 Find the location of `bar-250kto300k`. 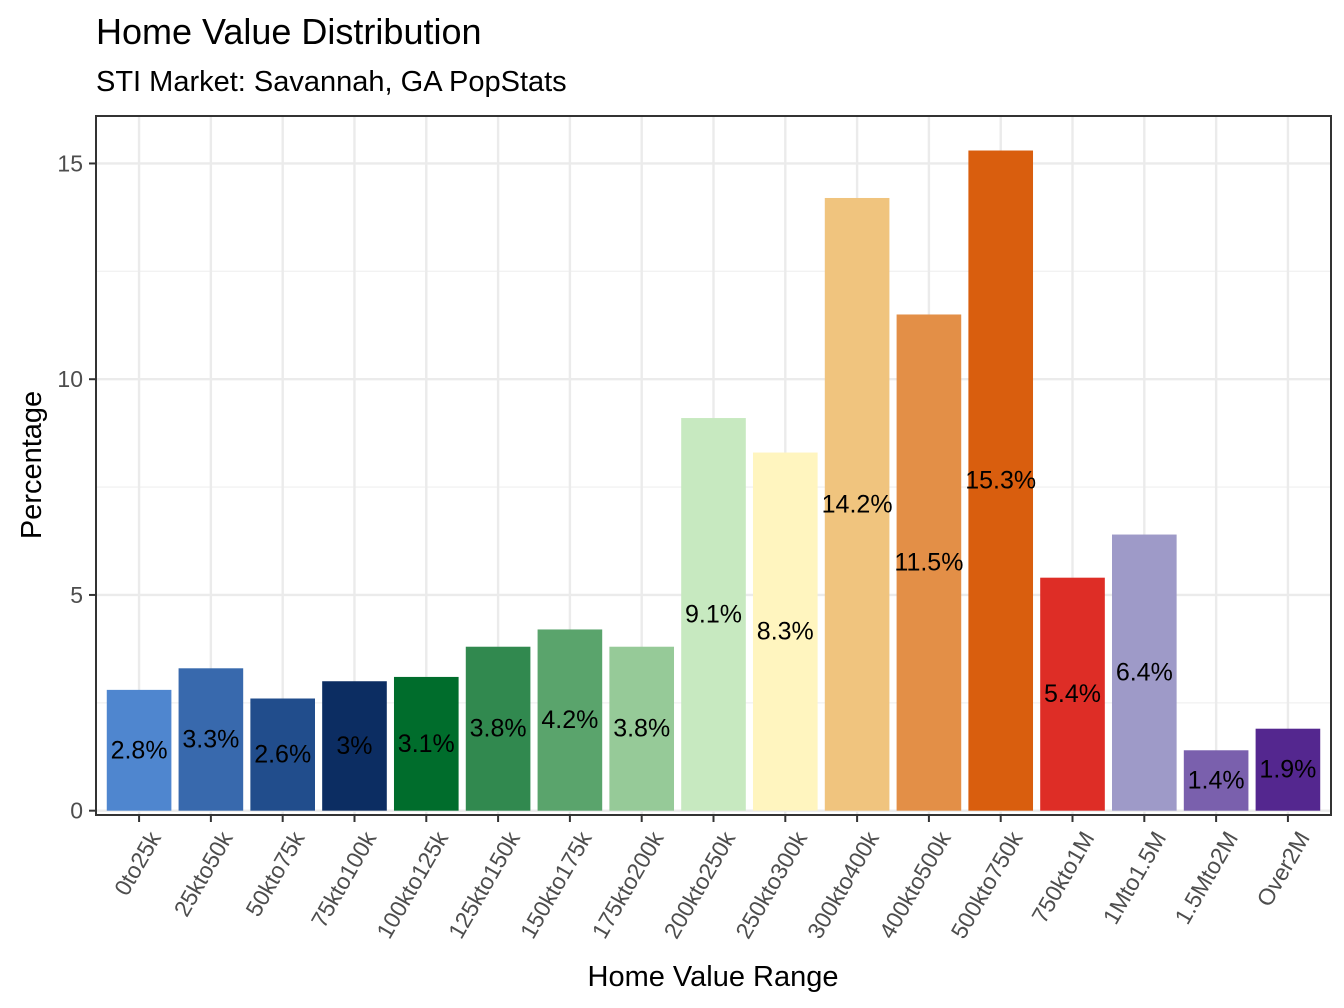

bar-250kto300k is located at coordinates (785, 631).